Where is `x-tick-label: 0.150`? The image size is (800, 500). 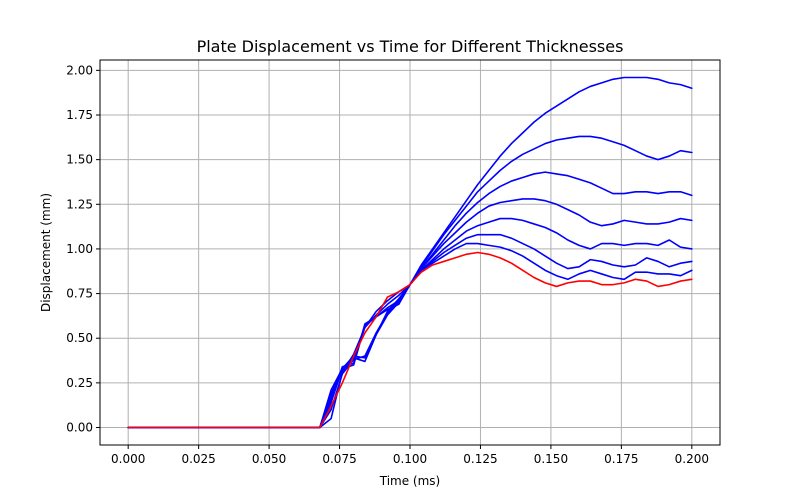
x-tick-label: 0.150 is located at coordinates (551, 459).